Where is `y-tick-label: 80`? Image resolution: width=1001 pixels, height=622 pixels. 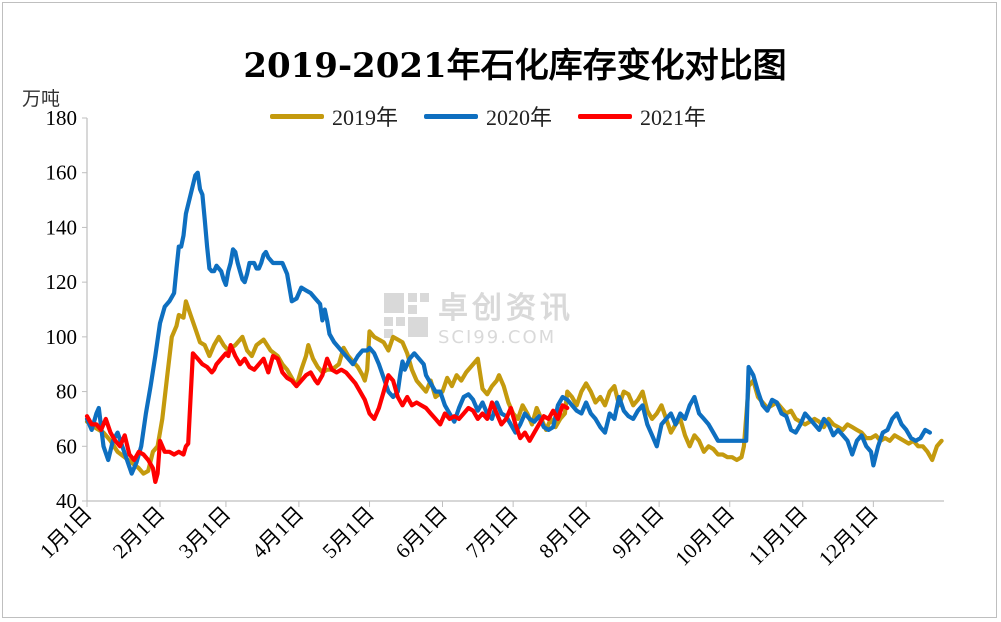
y-tick-label: 80 is located at coordinates (66, 392).